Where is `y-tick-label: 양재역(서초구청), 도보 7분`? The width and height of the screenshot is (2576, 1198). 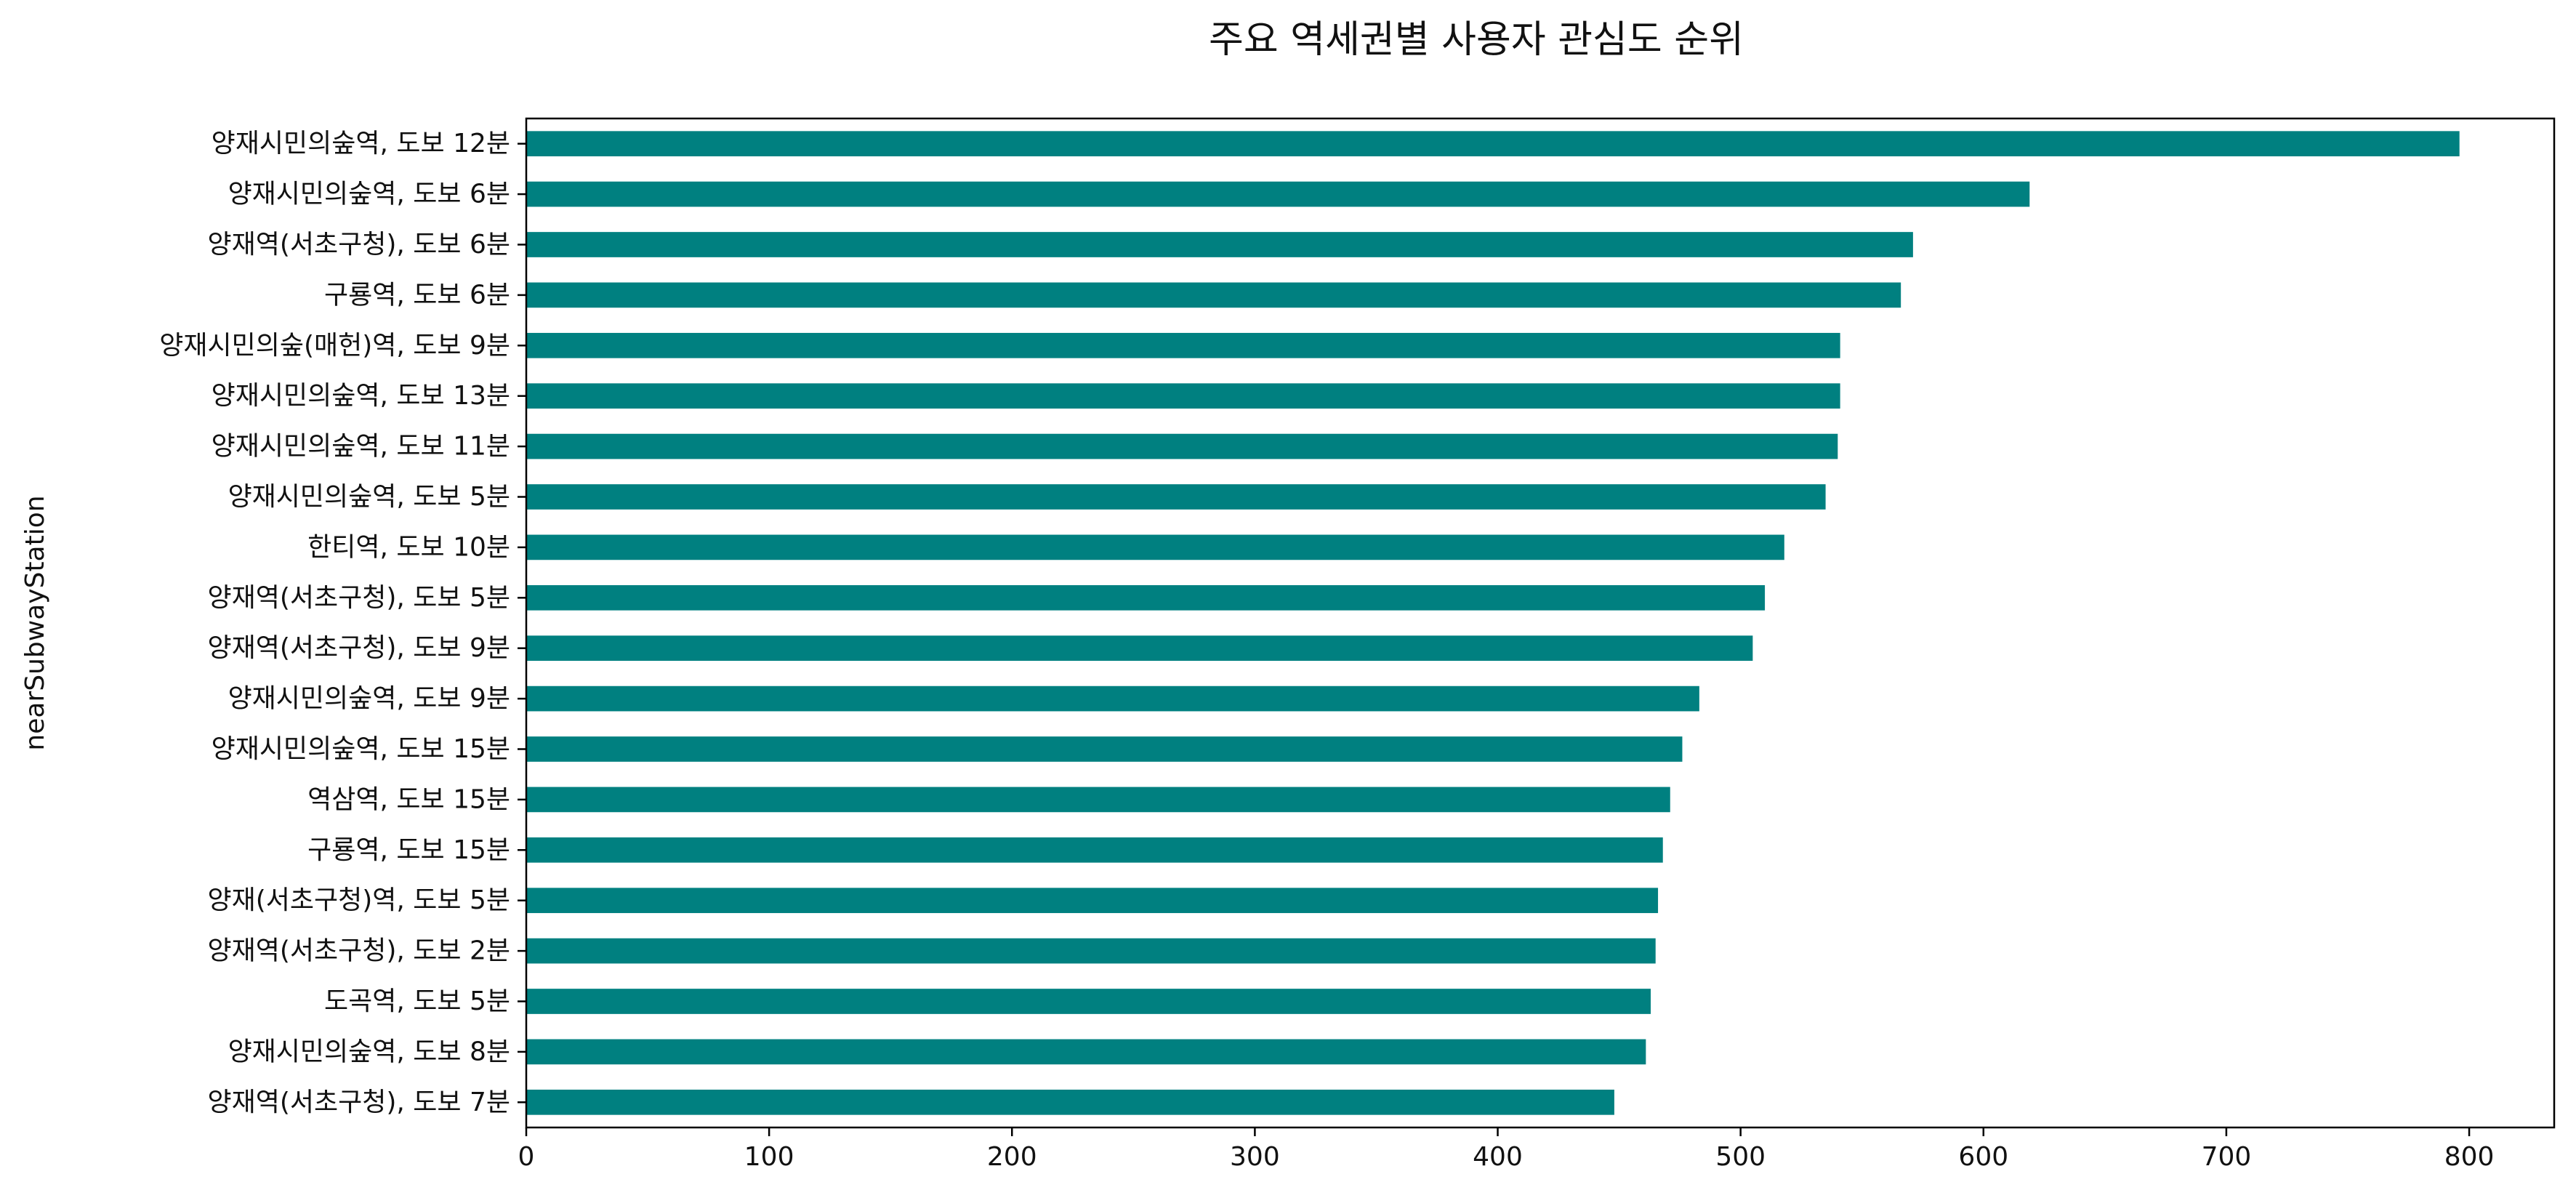 y-tick-label: 양재역(서초구청), 도보 7분 is located at coordinates (358, 1102).